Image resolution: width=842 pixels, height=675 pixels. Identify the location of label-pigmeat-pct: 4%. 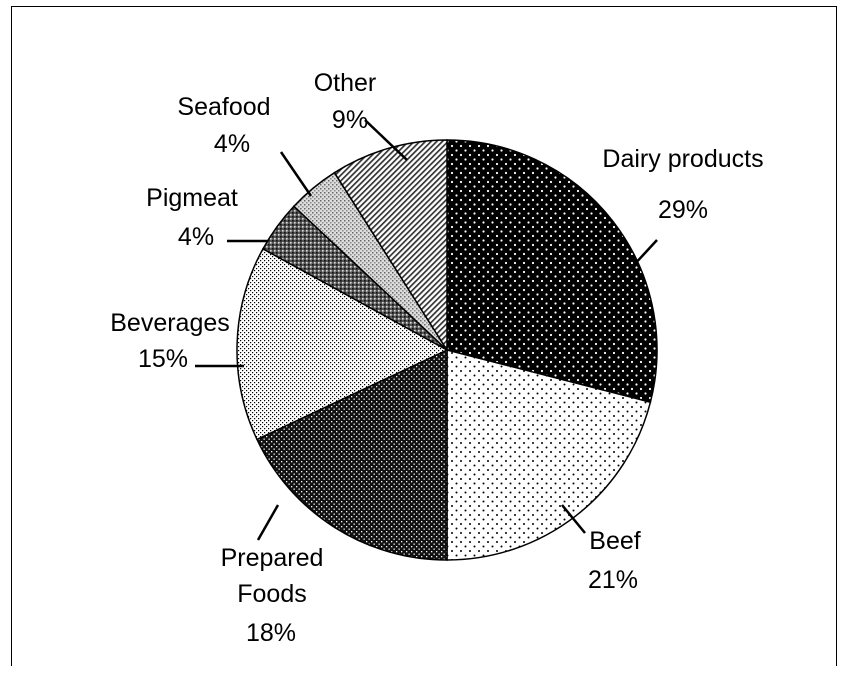
(196, 237).